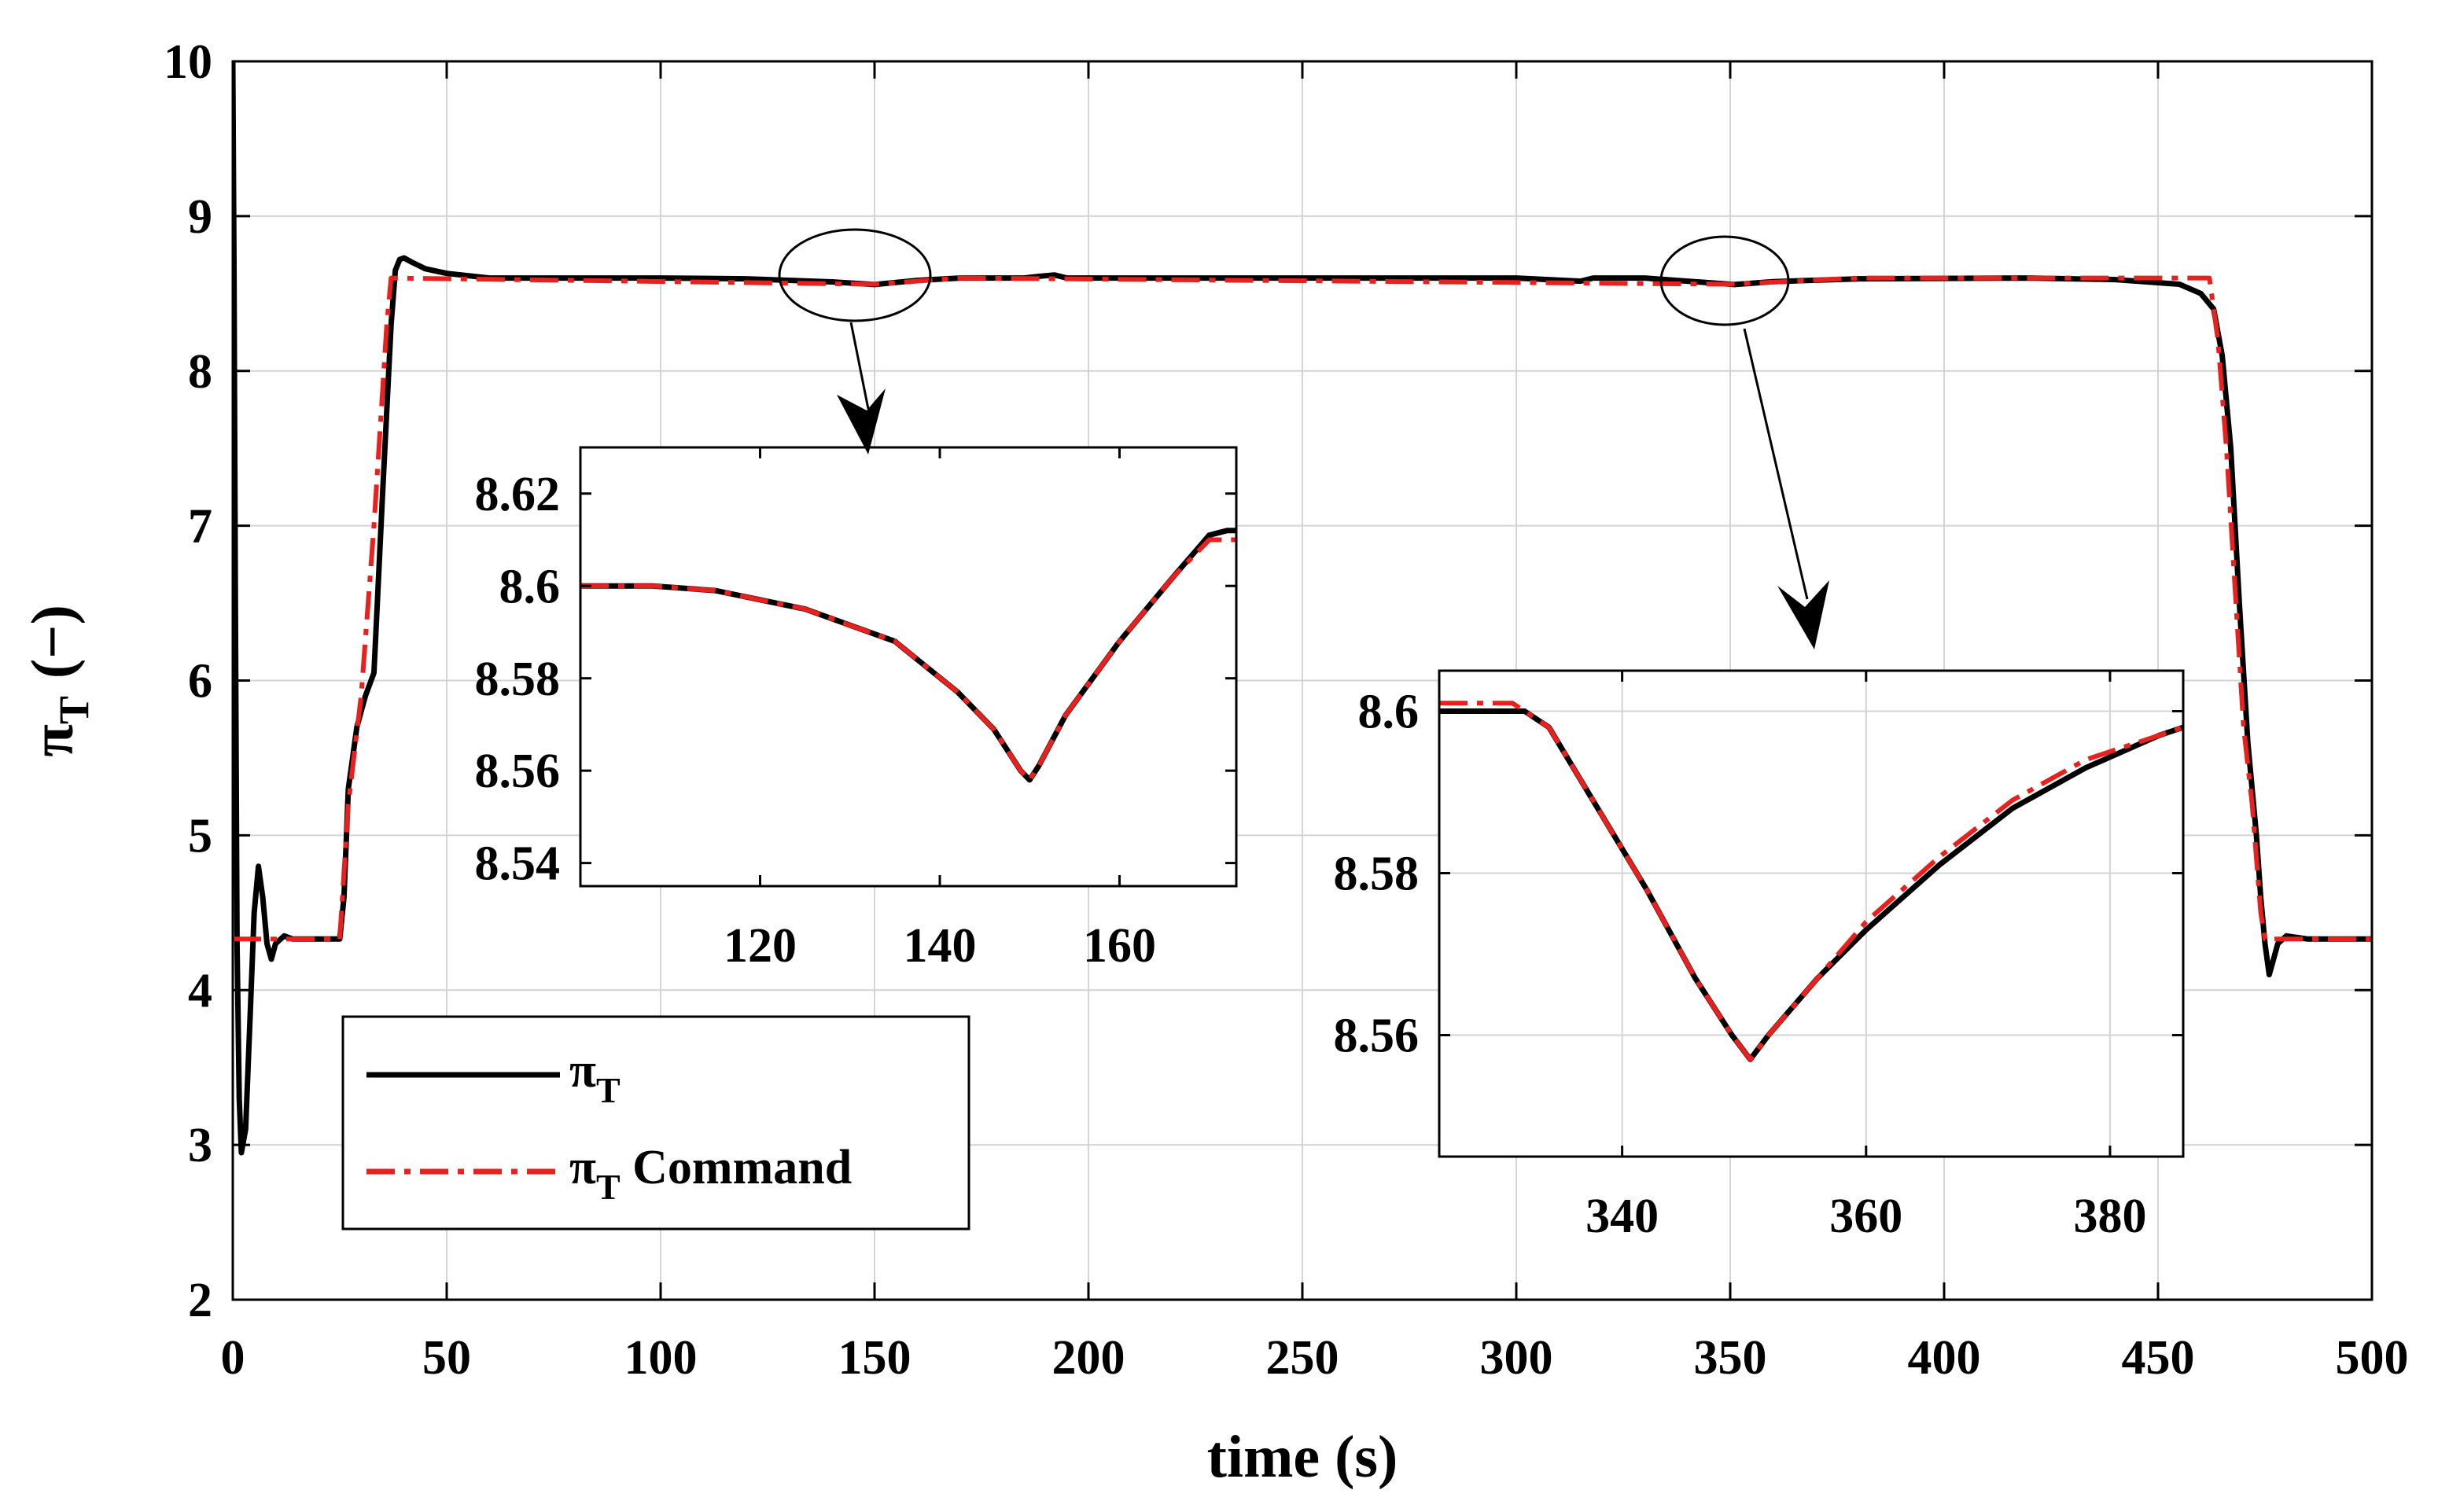  I want to click on x-axis-label: time (s), so click(1302, 1457).